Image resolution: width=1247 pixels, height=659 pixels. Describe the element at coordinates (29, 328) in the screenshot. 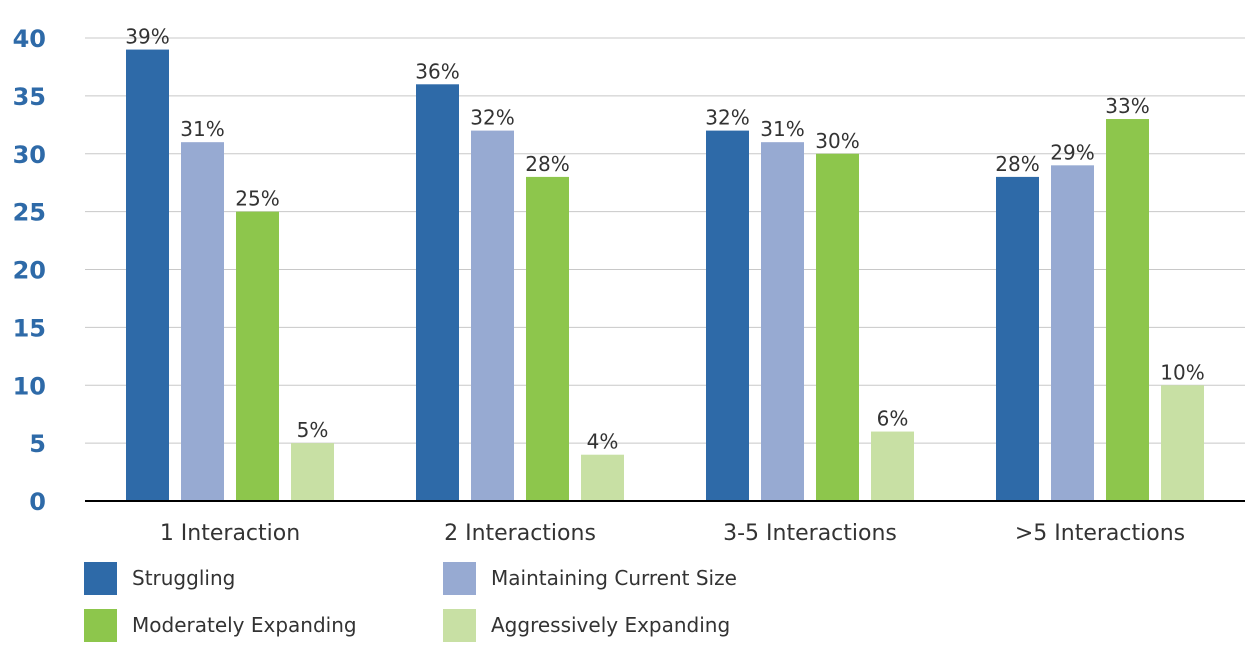

I see `y-tick-label: 15` at that location.